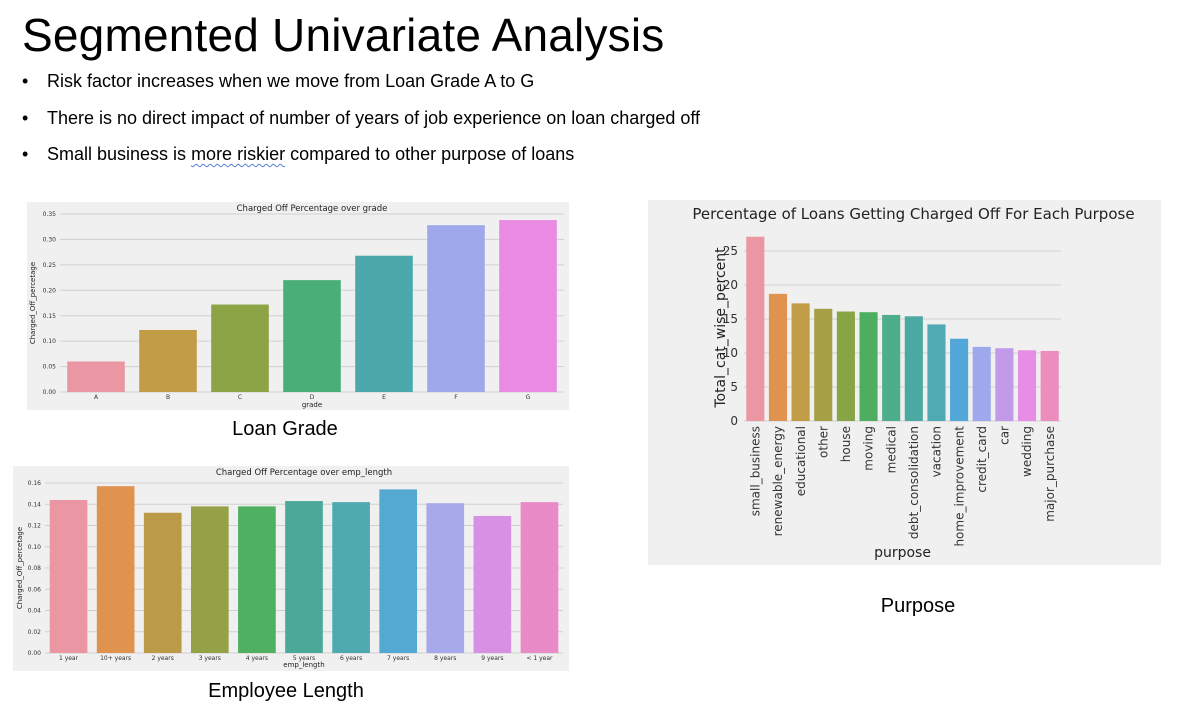 The width and height of the screenshot is (1177, 707). I want to click on x-tick-label: < 1 year, so click(539, 658).